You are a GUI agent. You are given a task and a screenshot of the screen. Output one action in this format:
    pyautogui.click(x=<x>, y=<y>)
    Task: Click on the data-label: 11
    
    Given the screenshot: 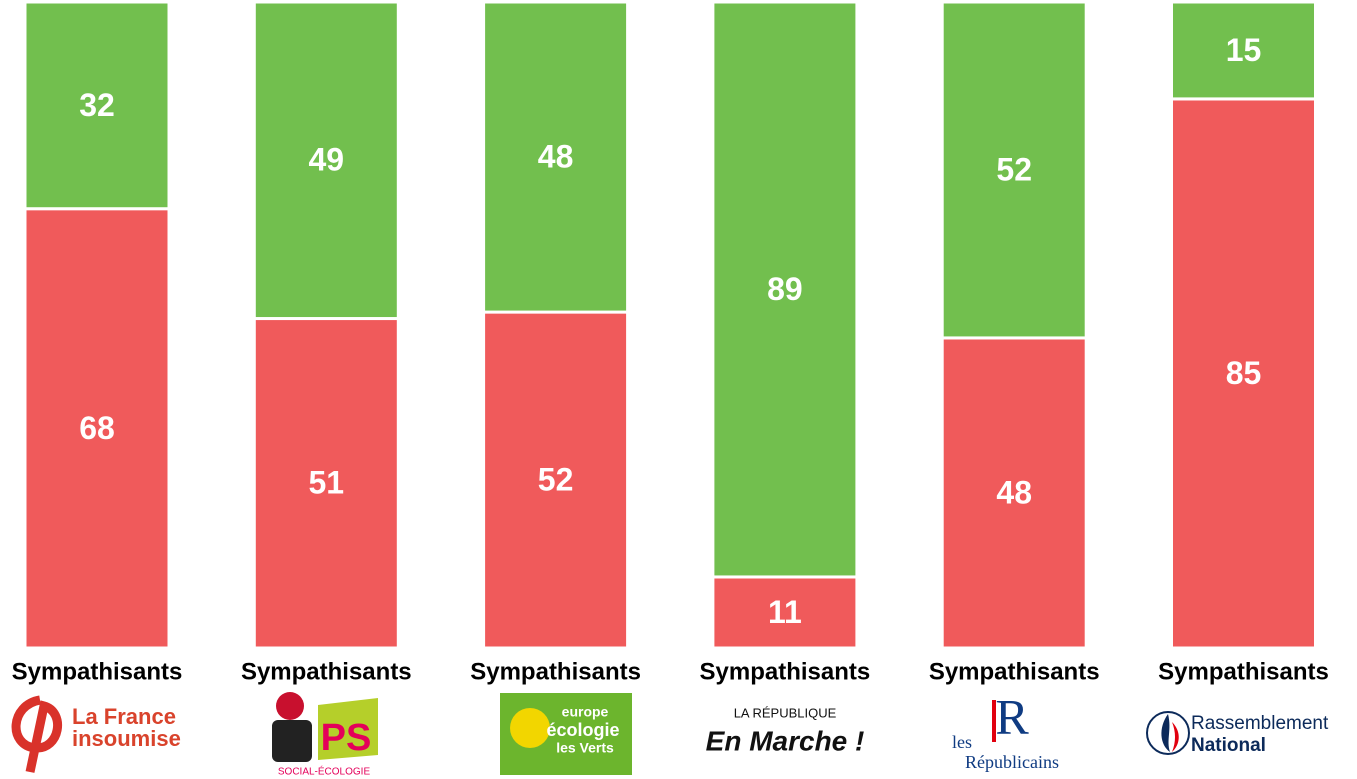 What is the action you would take?
    pyautogui.click(x=785, y=612)
    